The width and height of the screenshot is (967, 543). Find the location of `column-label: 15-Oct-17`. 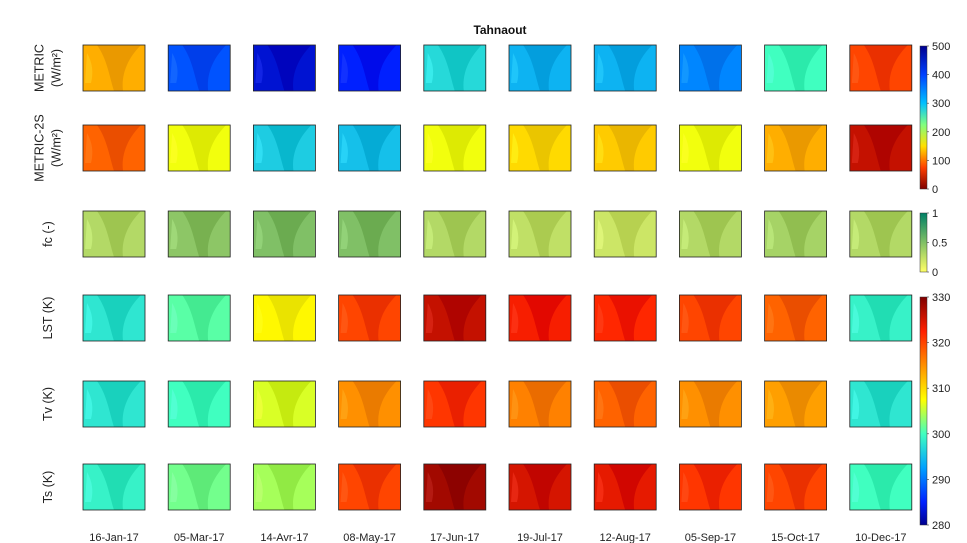

column-label: 15-Oct-17 is located at coordinates (795, 537).